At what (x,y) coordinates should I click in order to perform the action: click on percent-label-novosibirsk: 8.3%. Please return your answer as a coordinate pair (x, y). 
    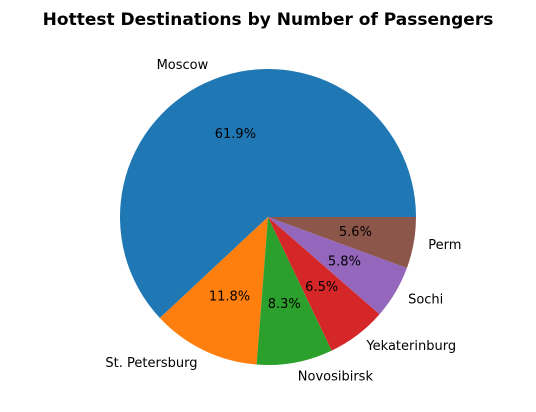
    Looking at the image, I should click on (284, 304).